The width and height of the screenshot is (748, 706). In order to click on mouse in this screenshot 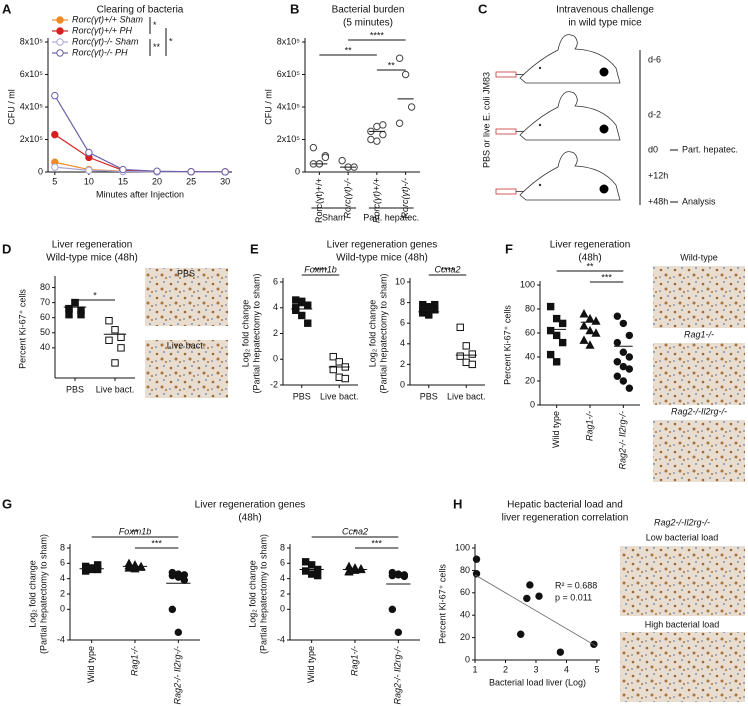, I will do `click(558, 116)`.